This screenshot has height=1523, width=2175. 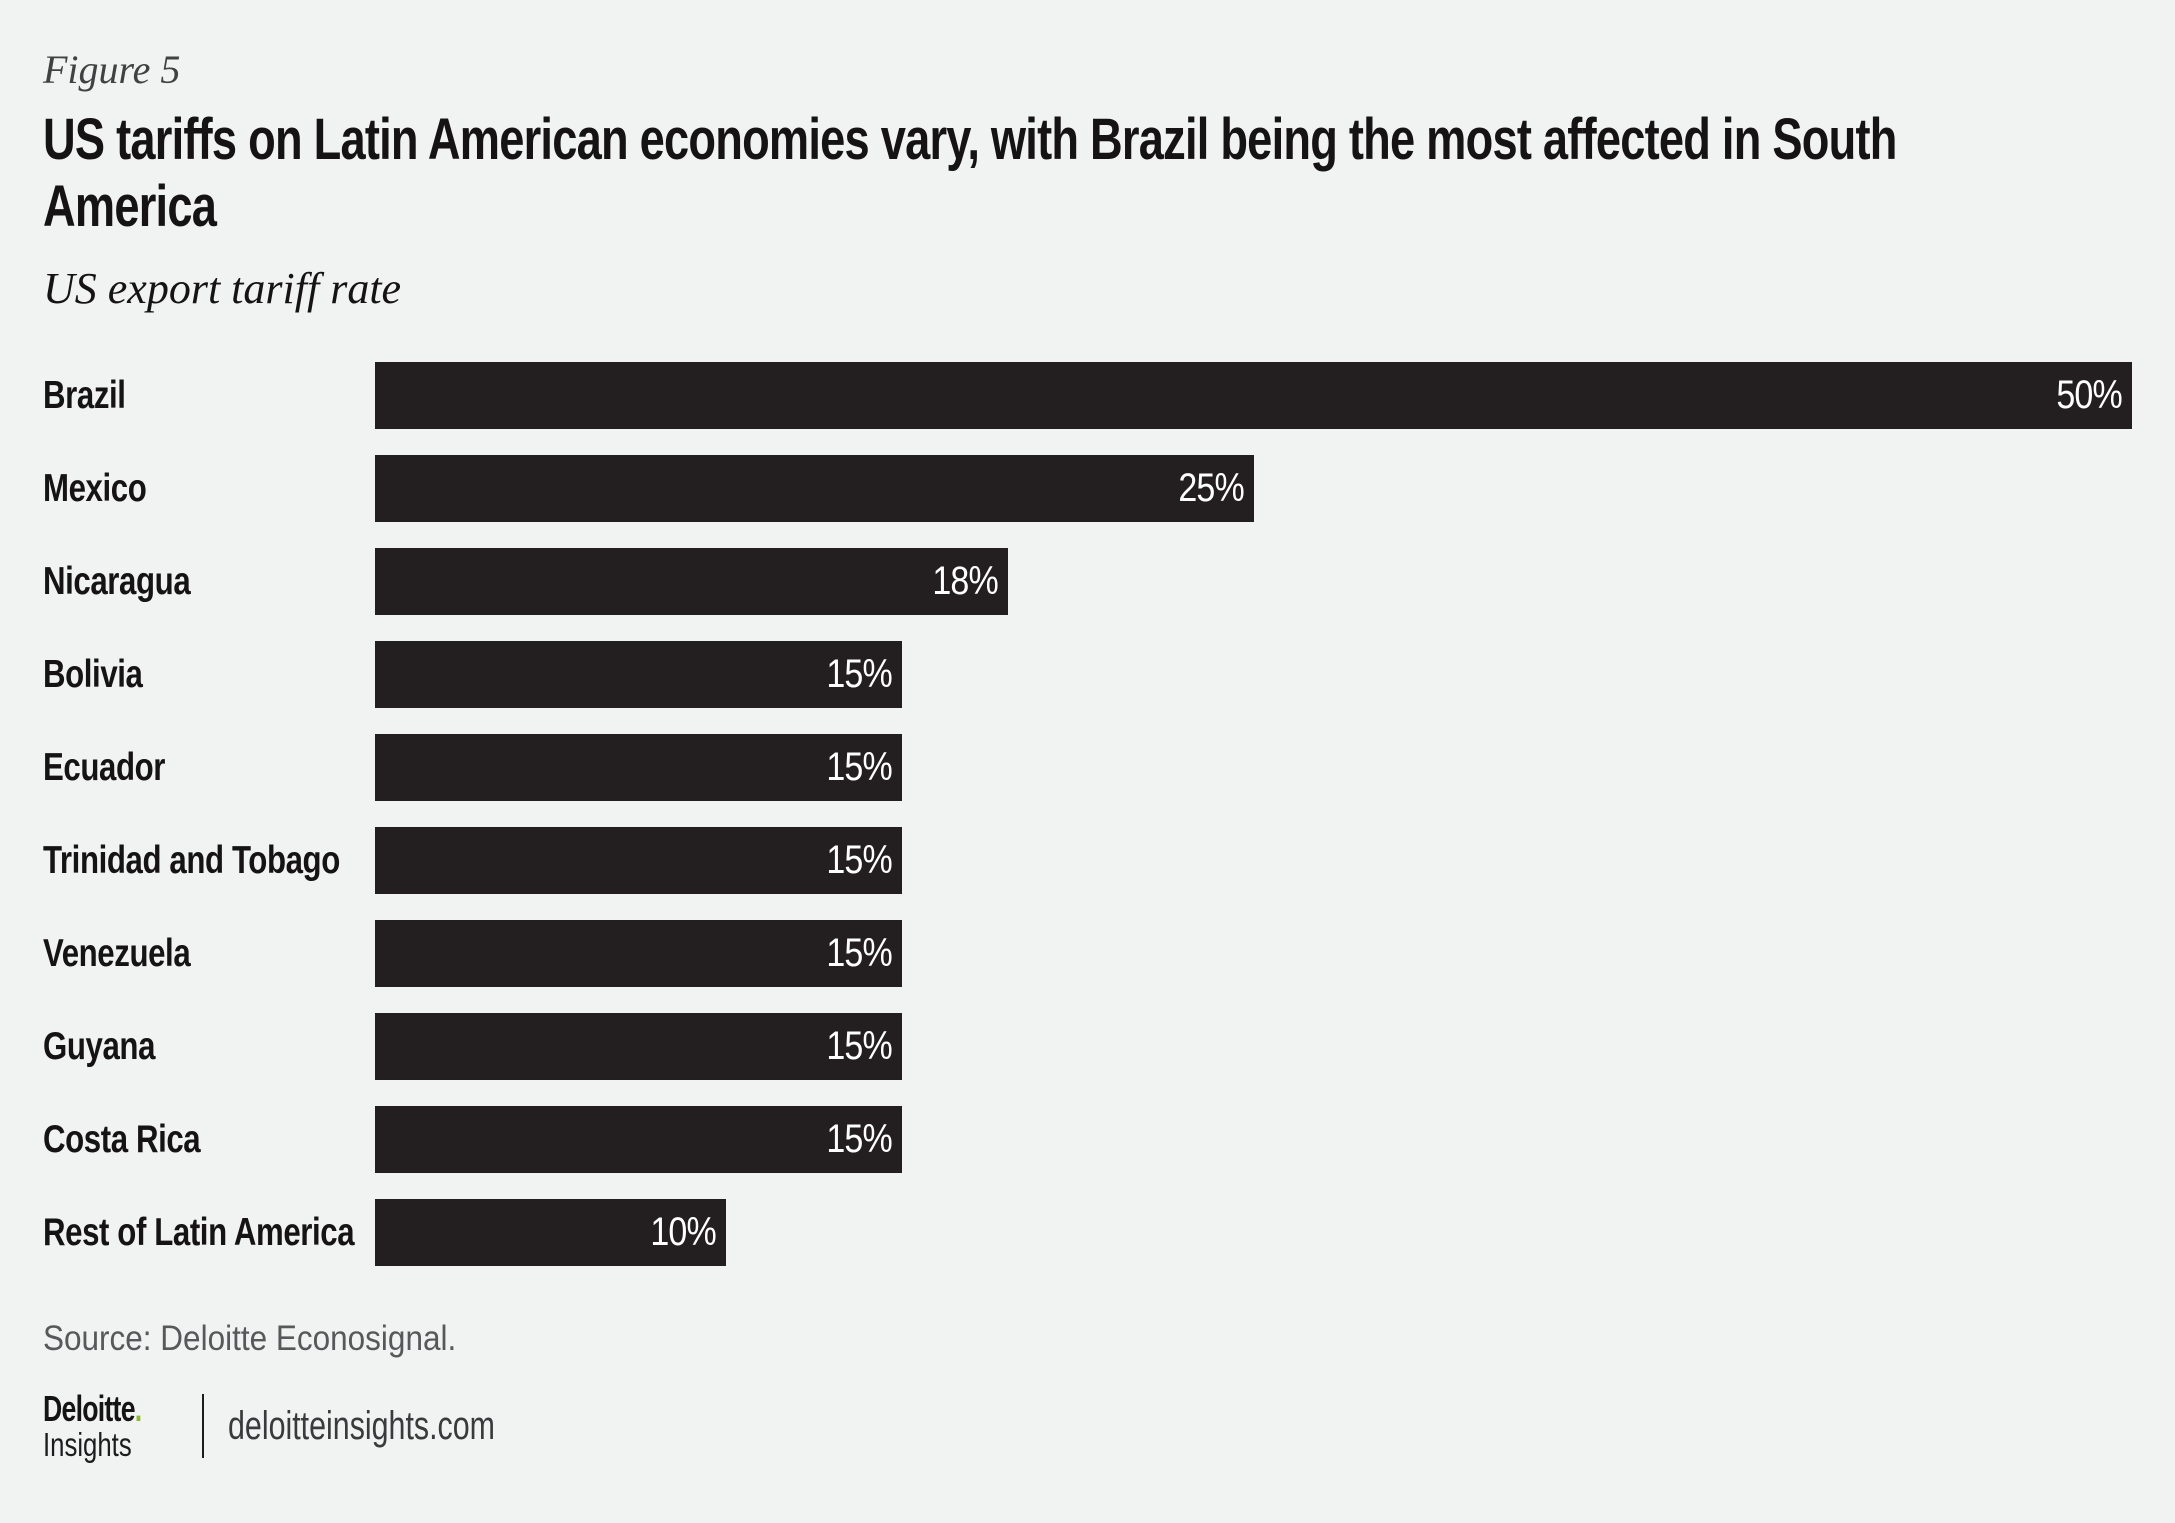 What do you see at coordinates (1089, 674) in the screenshot?
I see `bar-row: Bolivia 15%` at bounding box center [1089, 674].